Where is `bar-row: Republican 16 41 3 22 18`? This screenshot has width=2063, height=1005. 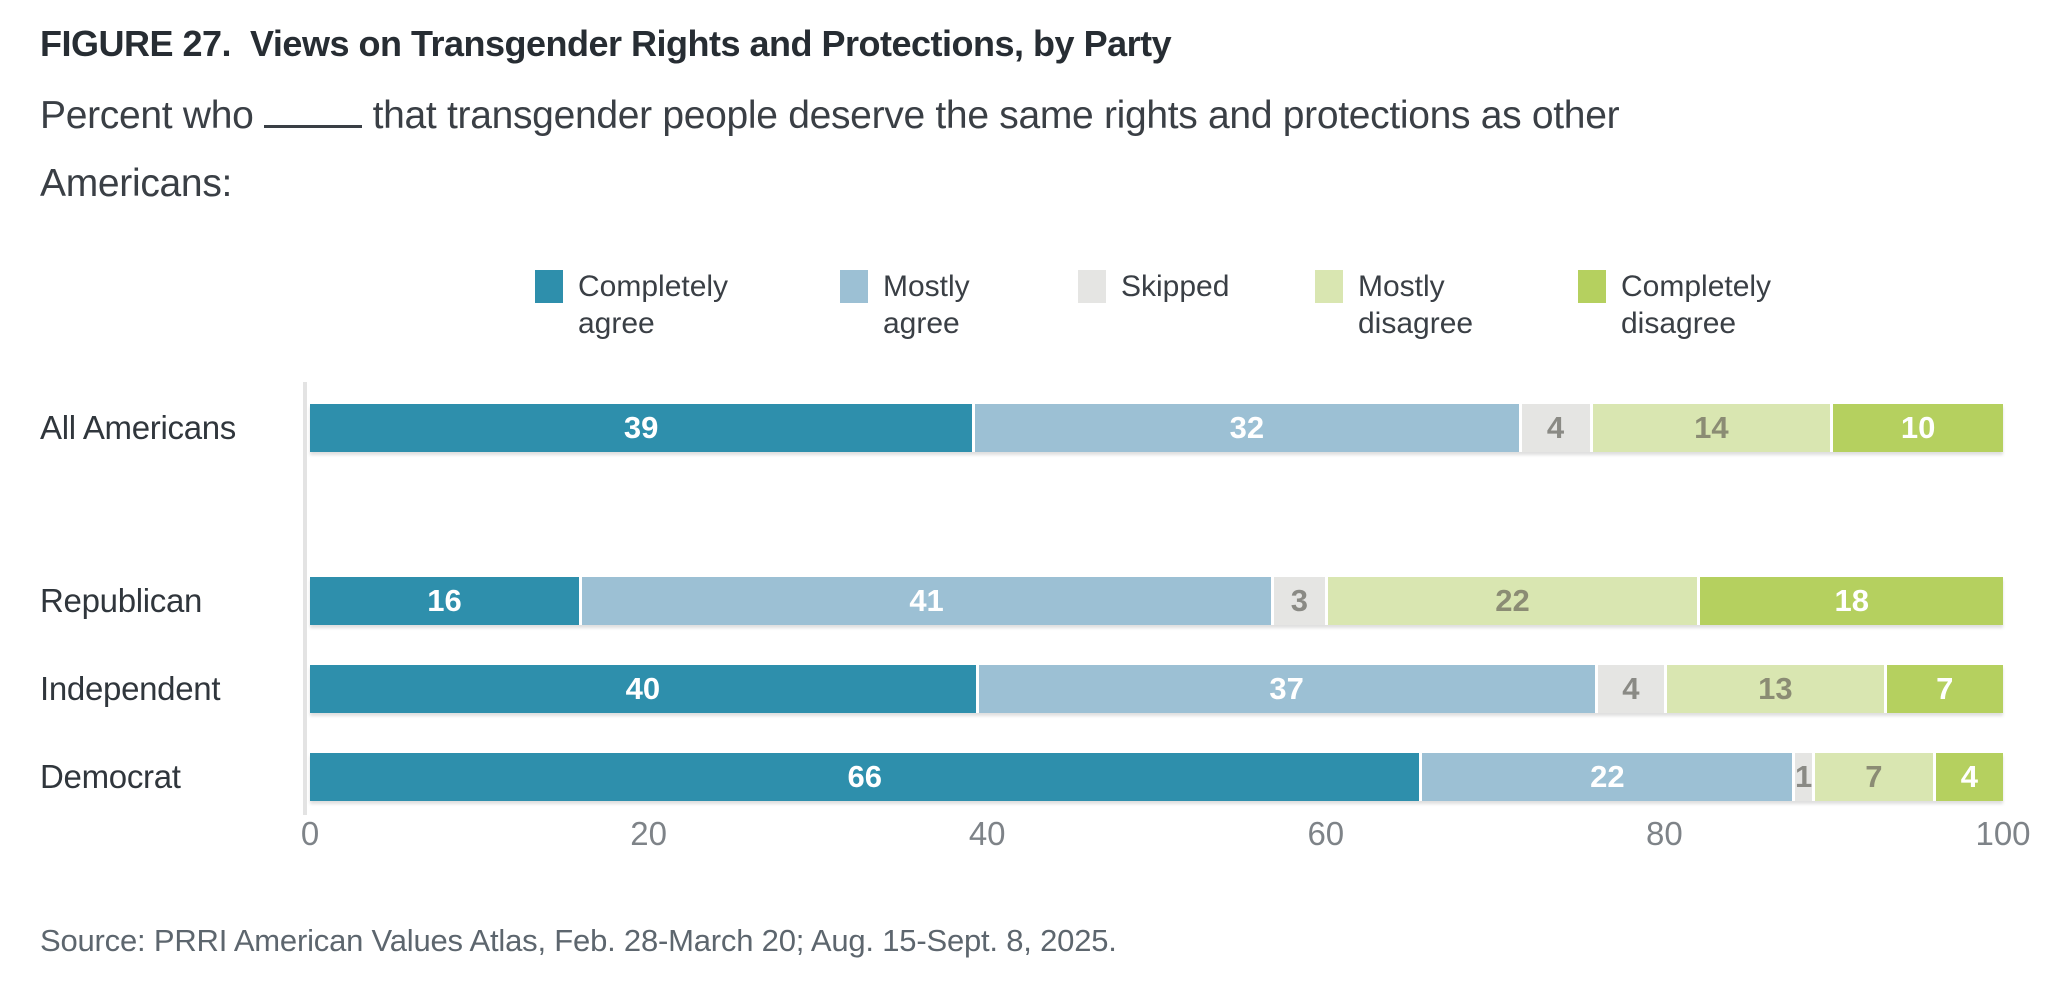 bar-row: Republican 16 41 3 22 18 is located at coordinates (1021, 601).